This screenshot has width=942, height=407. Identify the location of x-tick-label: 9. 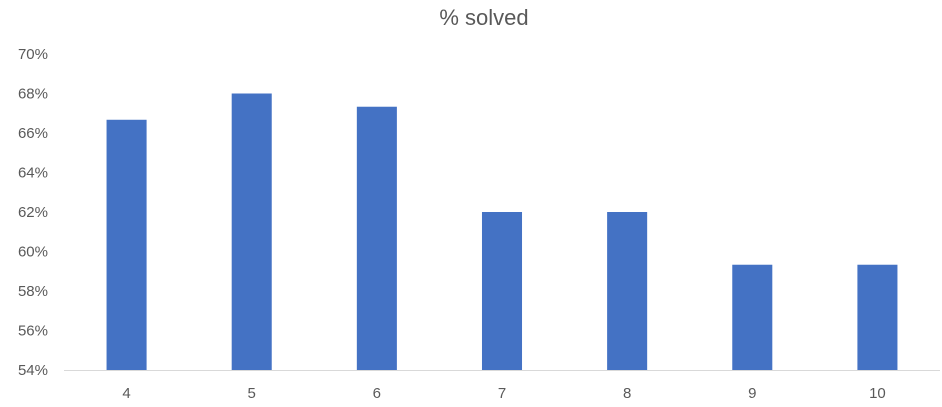
(752, 393).